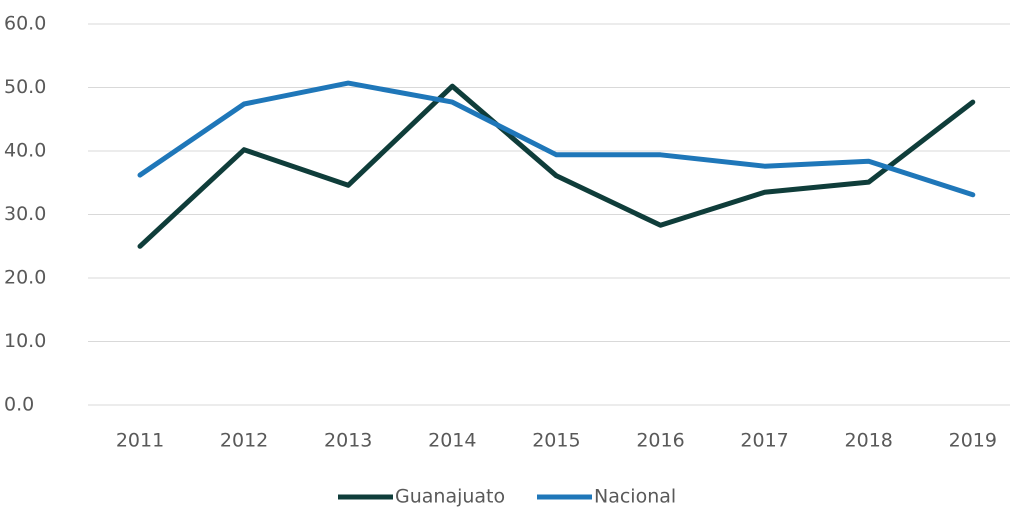 The height and width of the screenshot is (511, 1014). Describe the element at coordinates (140, 441) in the screenshot. I see `x-tick-label: 2011` at that location.